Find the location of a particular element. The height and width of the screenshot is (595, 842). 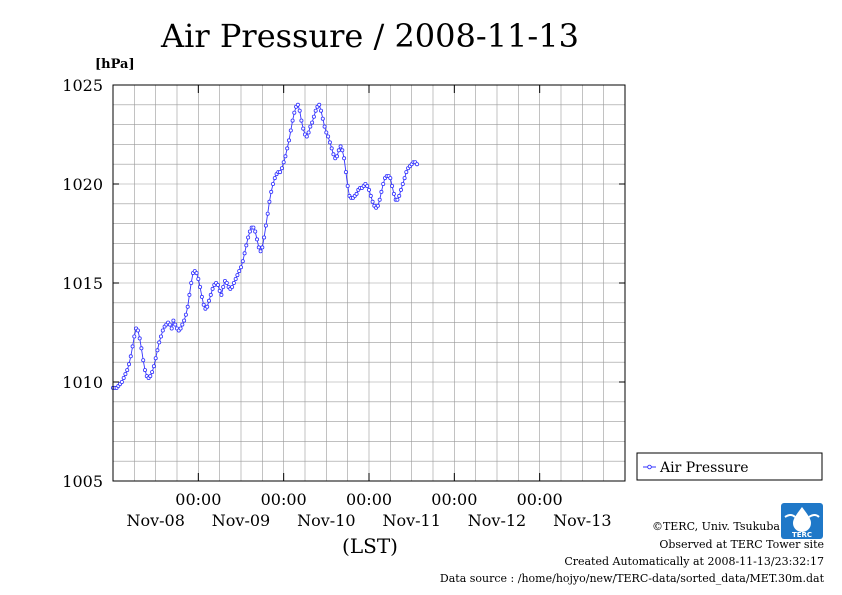

y-tick-label: 1015 is located at coordinates (82, 283).